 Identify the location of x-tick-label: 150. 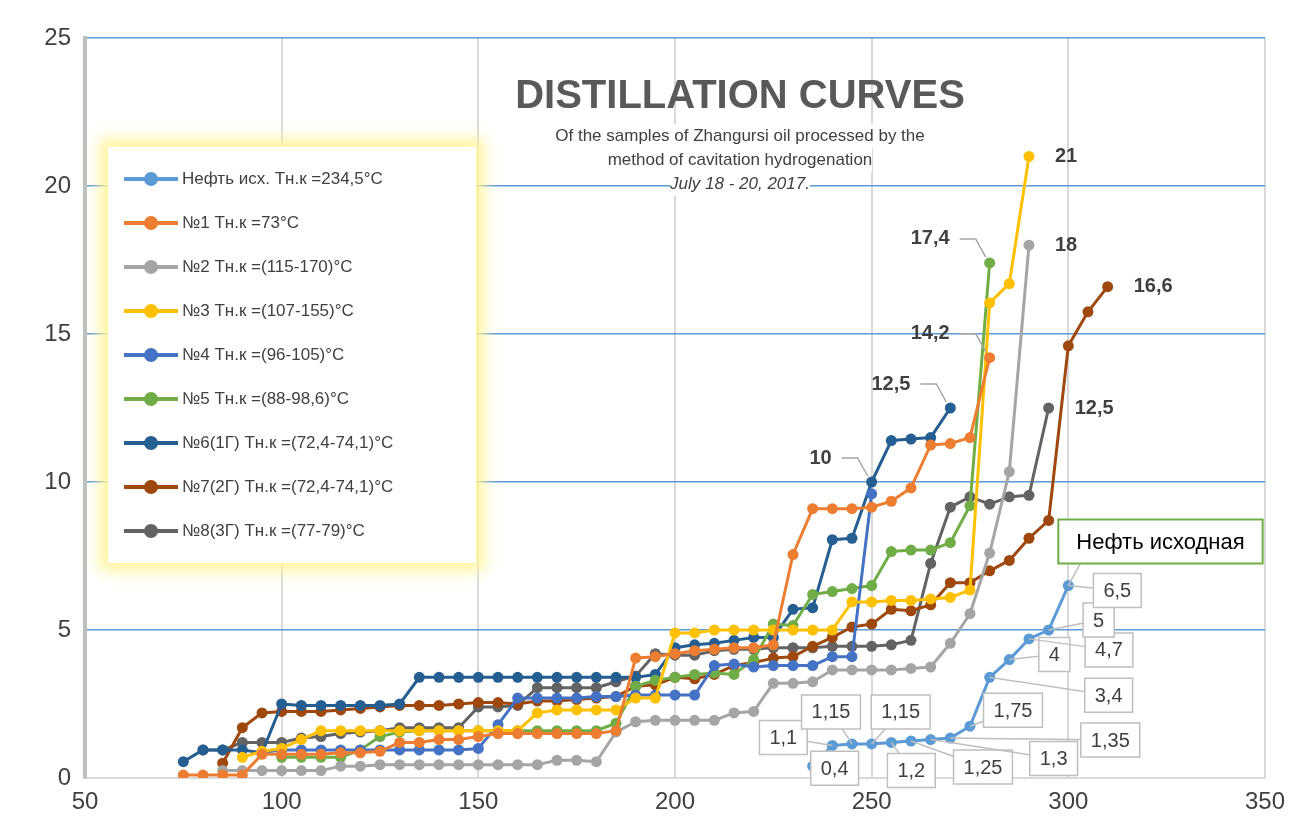
(478, 801).